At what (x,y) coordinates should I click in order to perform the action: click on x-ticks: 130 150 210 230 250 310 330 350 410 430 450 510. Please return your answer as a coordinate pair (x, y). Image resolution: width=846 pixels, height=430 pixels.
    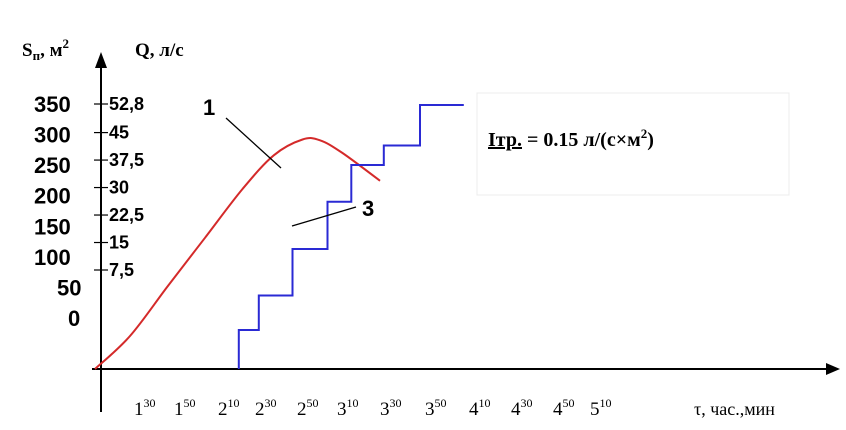
    Looking at the image, I should click on (373, 408).